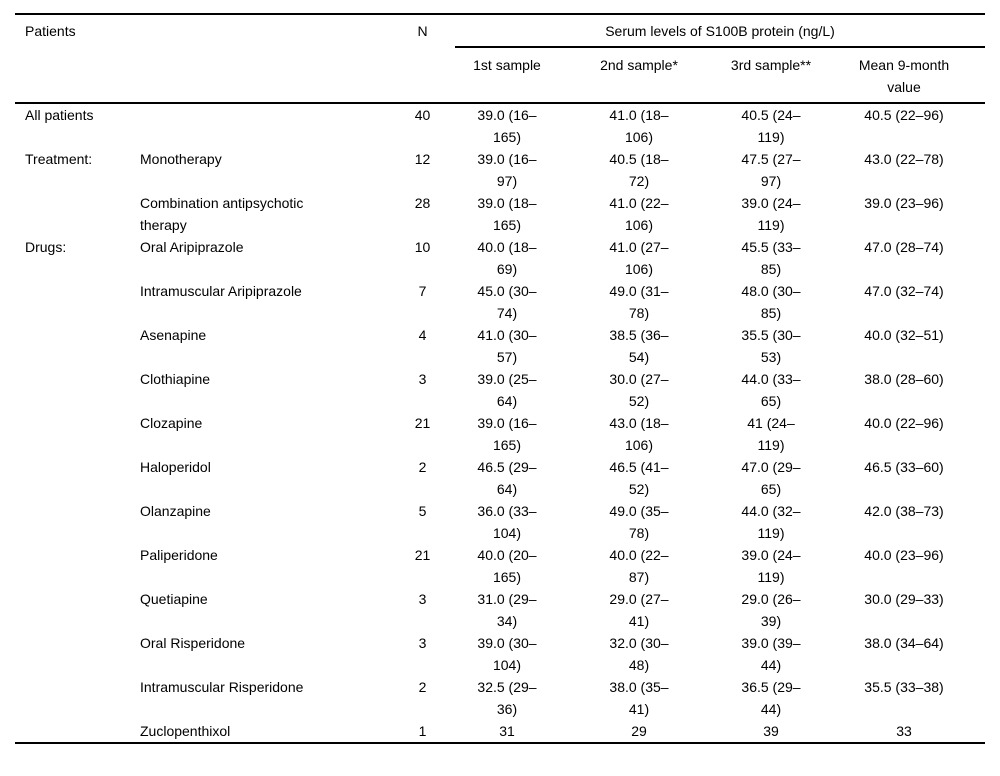  What do you see at coordinates (221, 291) in the screenshot?
I see `row-treatment-name: Intramuscular Aripiprazole` at bounding box center [221, 291].